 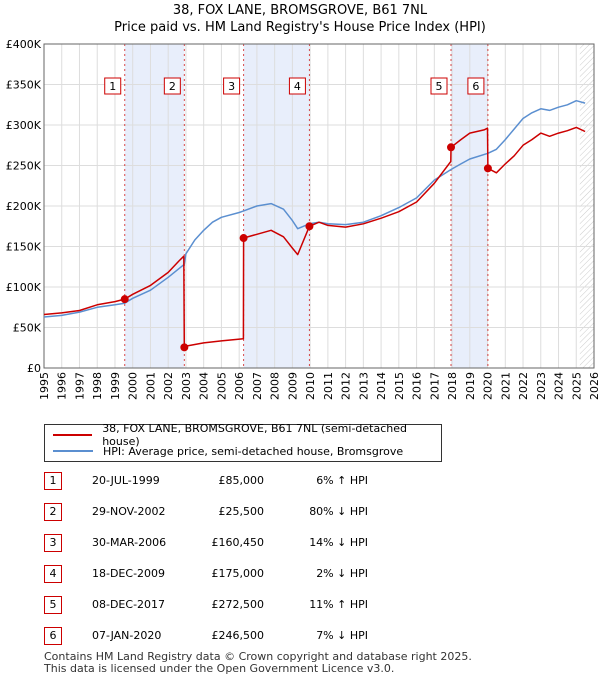 What do you see at coordinates (238, 635) in the screenshot?
I see `transaction-price: £246,500` at bounding box center [238, 635].